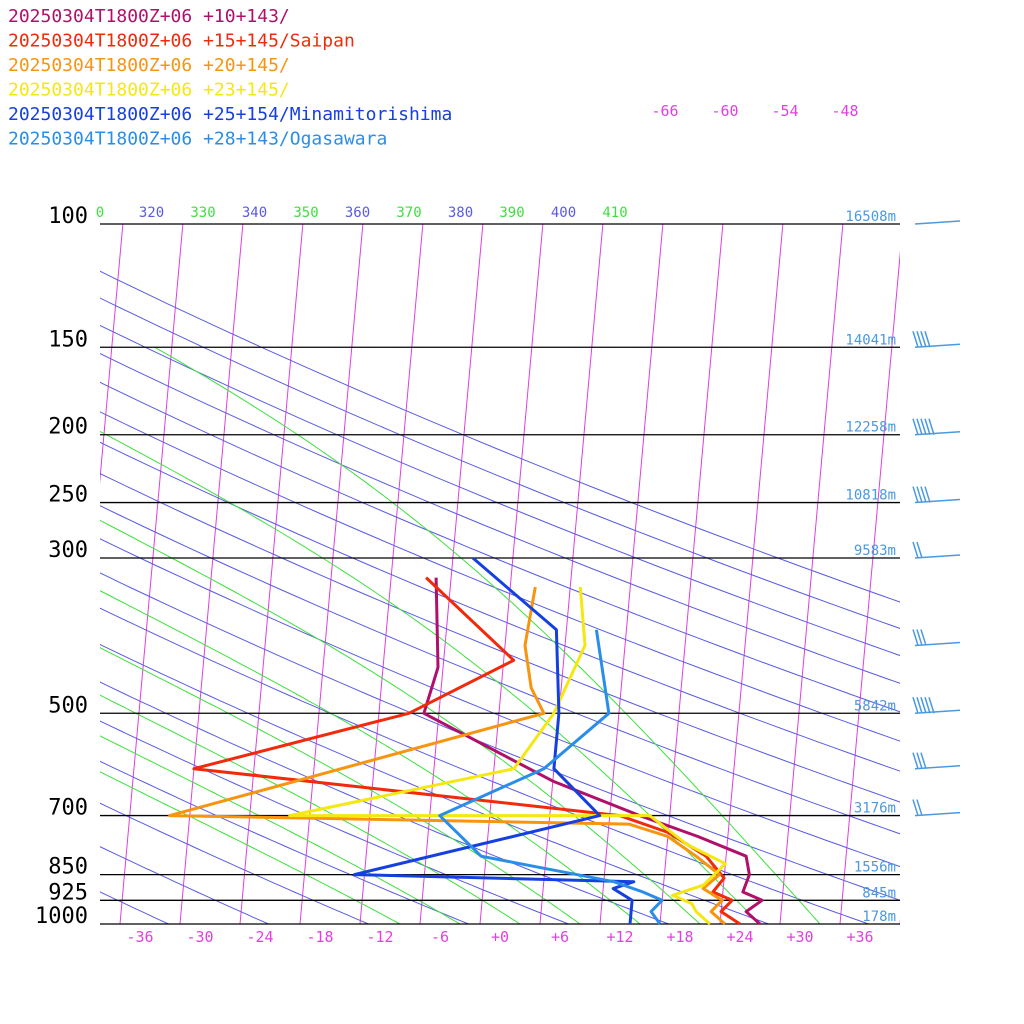 The width and height of the screenshot is (1024, 1024). What do you see at coordinates (379, 937) in the screenshot?
I see `temperature-tick: -12` at bounding box center [379, 937].